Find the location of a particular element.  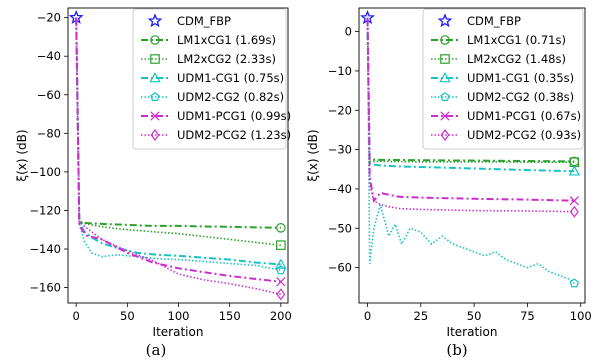

y-tick-label: −10 is located at coordinates (340, 71).